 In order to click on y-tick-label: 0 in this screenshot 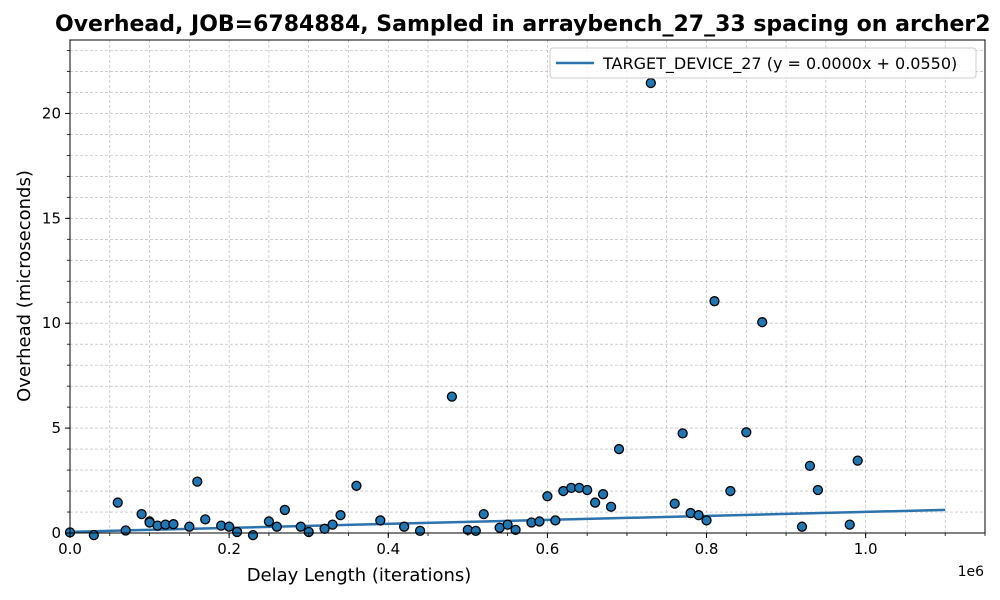, I will do `click(56, 533)`.